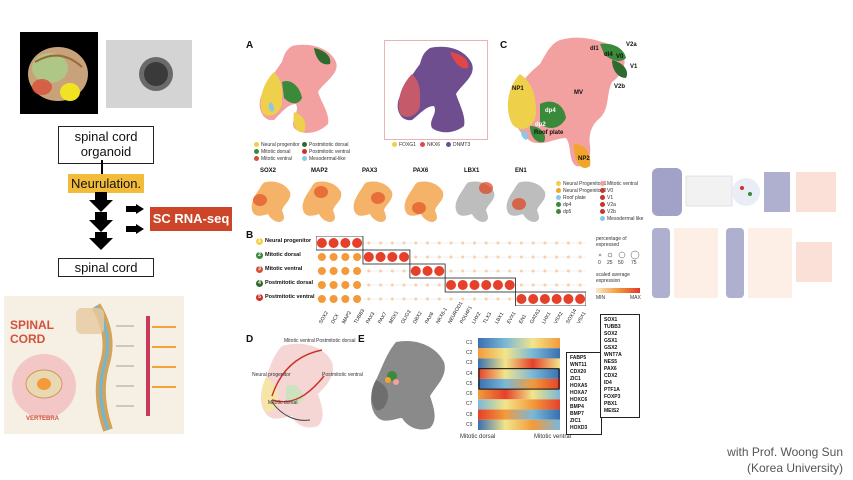 The width and height of the screenshot is (853, 480). Describe the element at coordinates (577, 414) in the screenshot. I see `gene-list-item: BMP7` at that location.